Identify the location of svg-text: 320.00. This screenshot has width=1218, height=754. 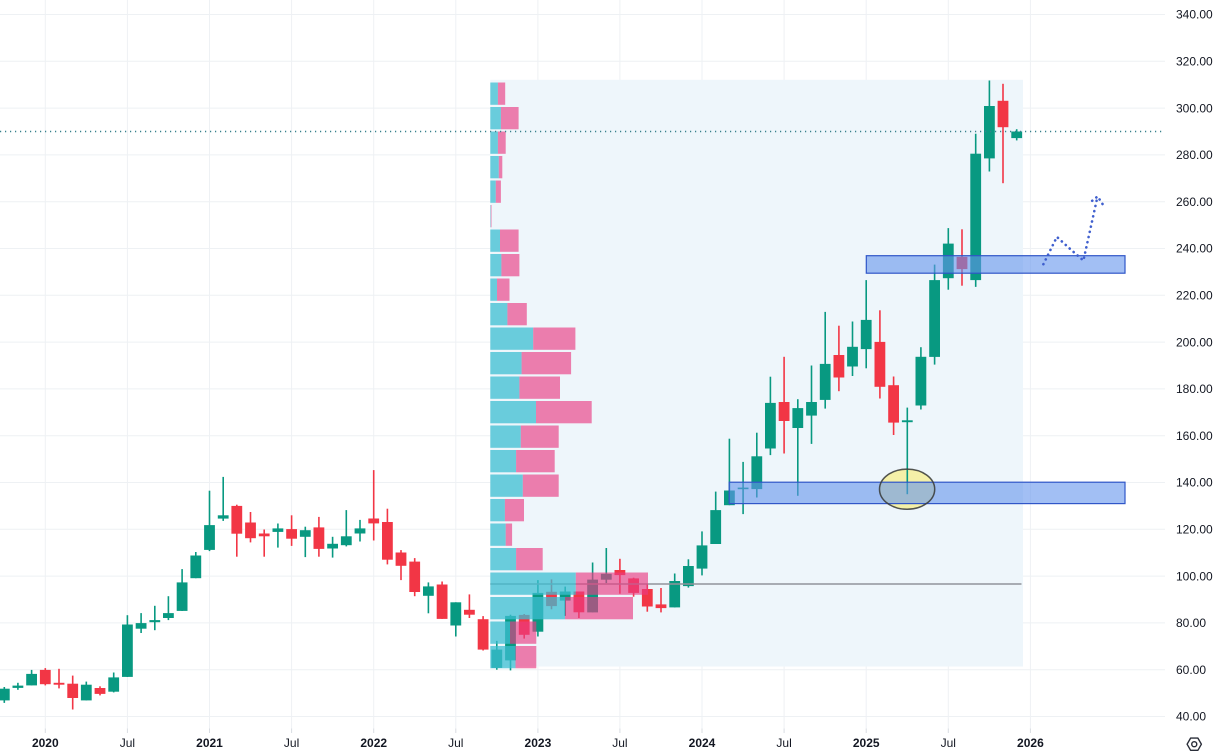
(1194, 62).